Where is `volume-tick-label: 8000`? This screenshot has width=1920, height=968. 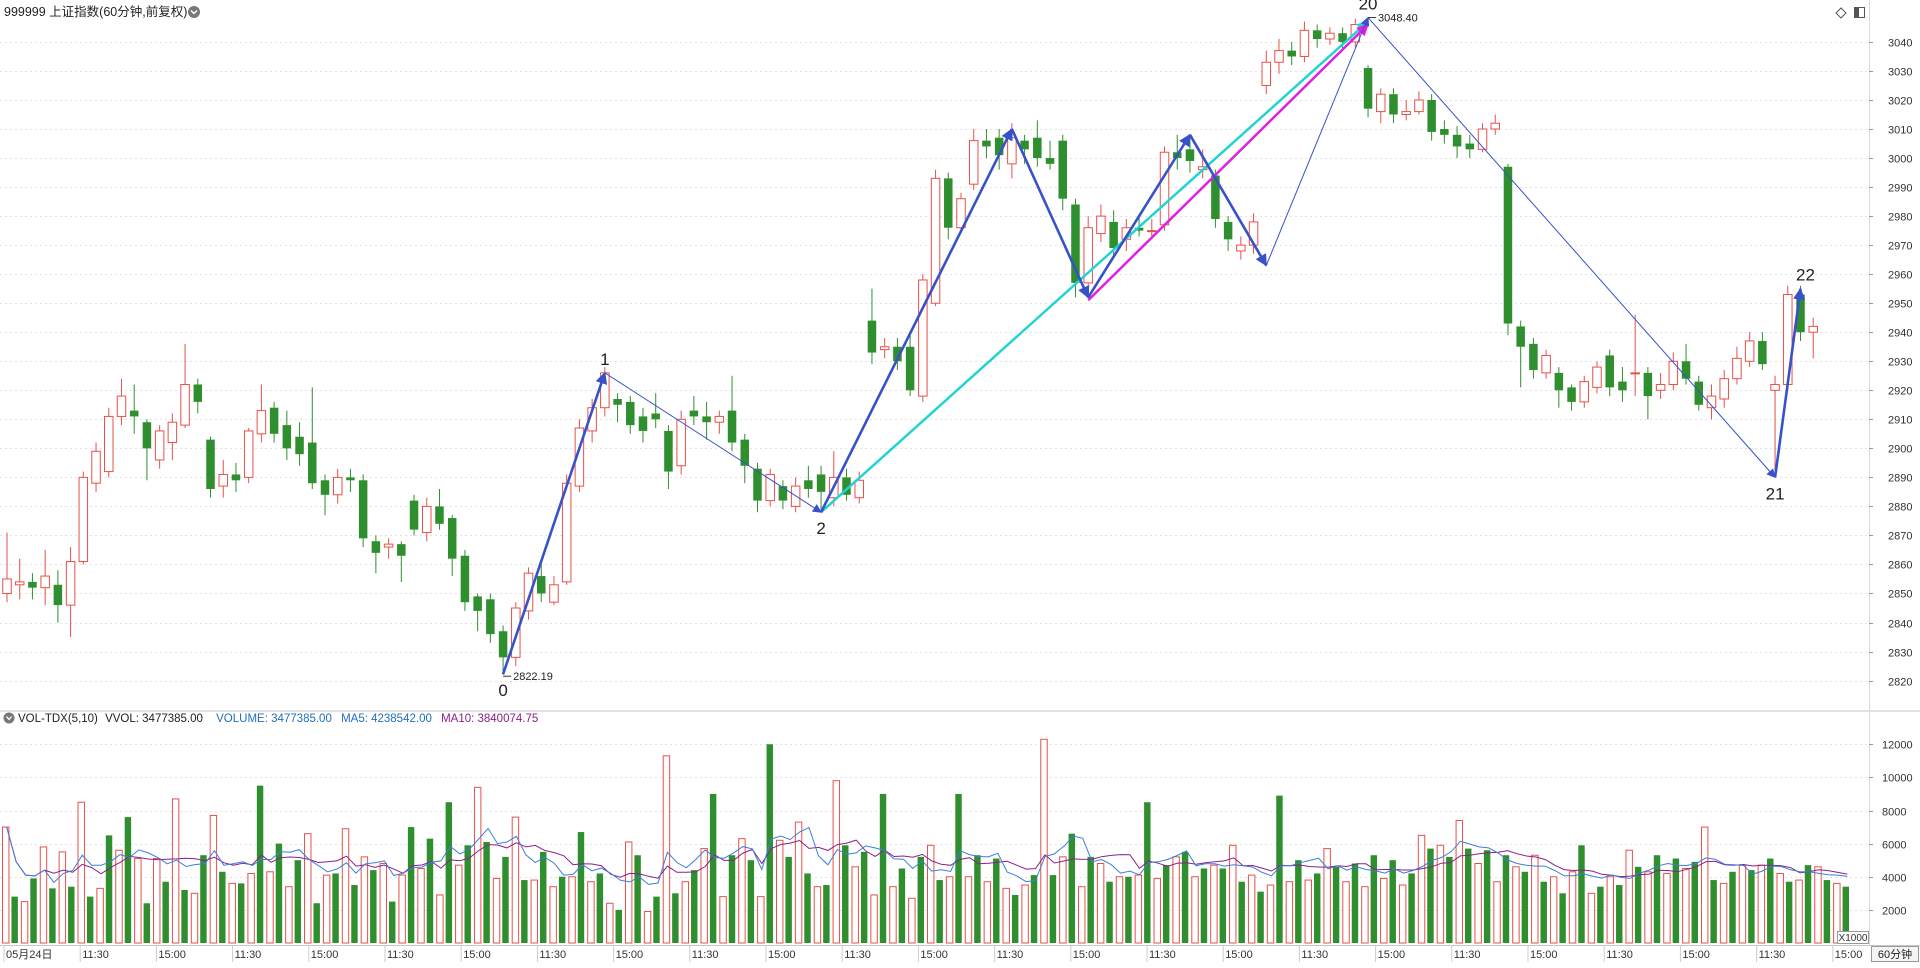 volume-tick-label: 8000 is located at coordinates (1894, 813).